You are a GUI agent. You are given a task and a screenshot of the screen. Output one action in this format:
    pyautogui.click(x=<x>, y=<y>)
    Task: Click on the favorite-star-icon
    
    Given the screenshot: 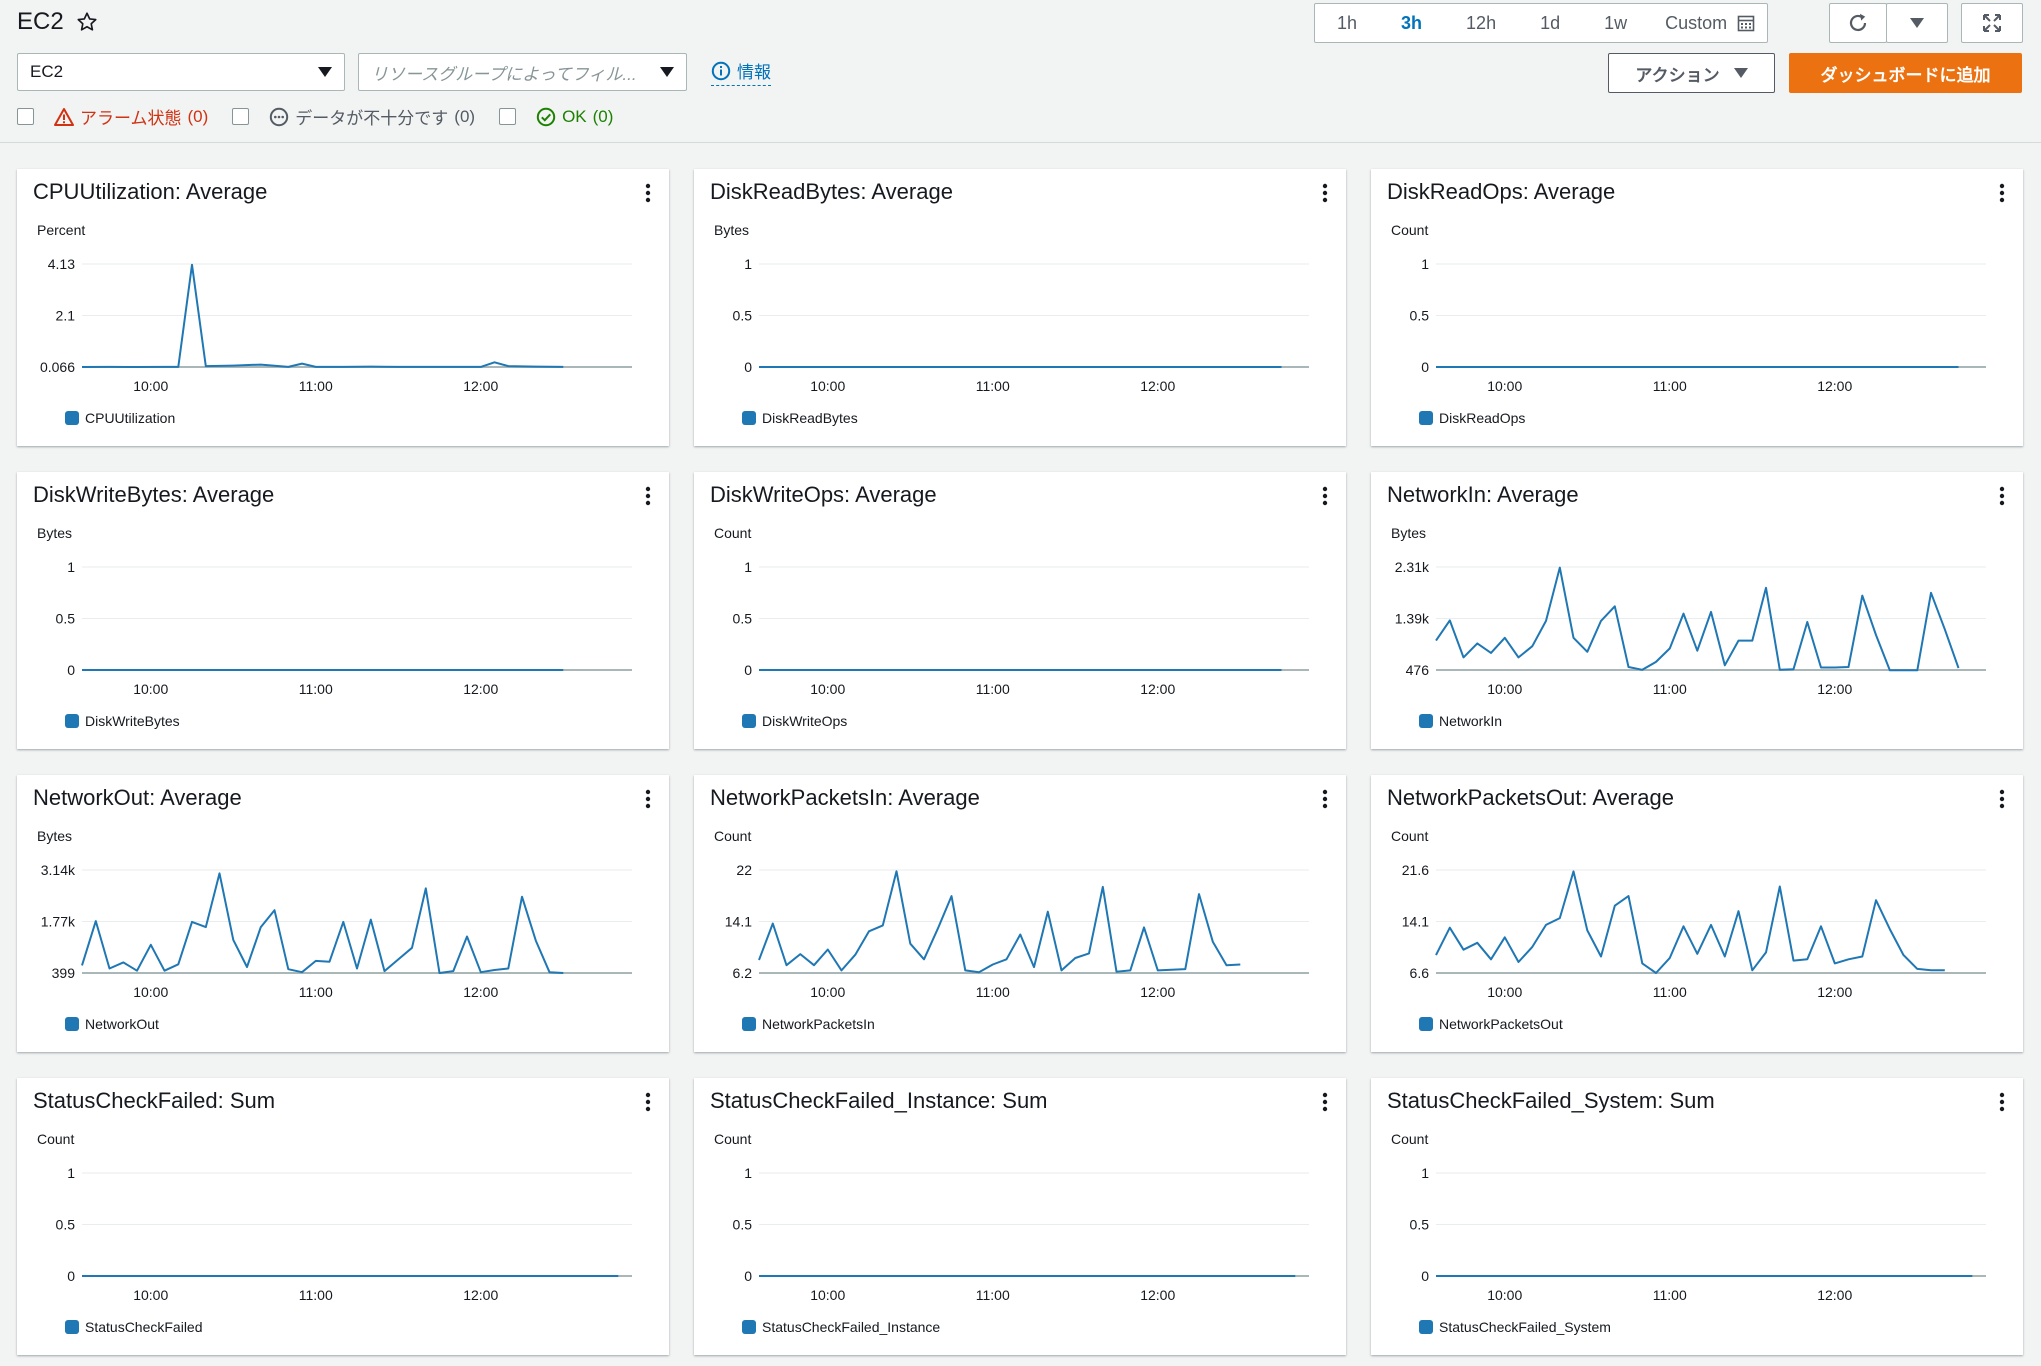 What is the action you would take?
    pyautogui.click(x=87, y=22)
    